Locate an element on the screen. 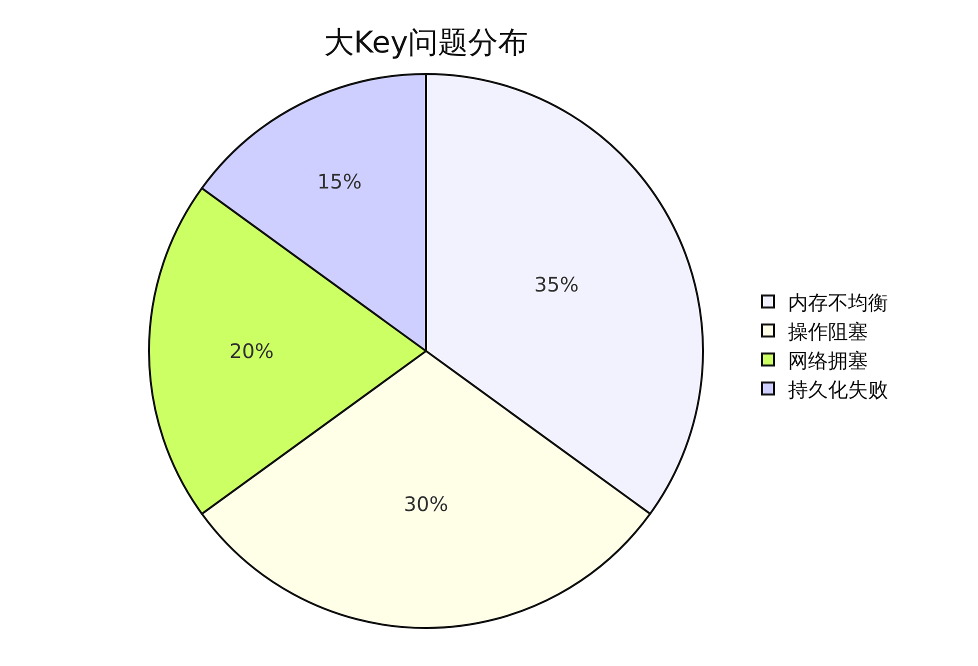 The width and height of the screenshot is (978, 666). data-label: 35% is located at coordinates (556, 284).